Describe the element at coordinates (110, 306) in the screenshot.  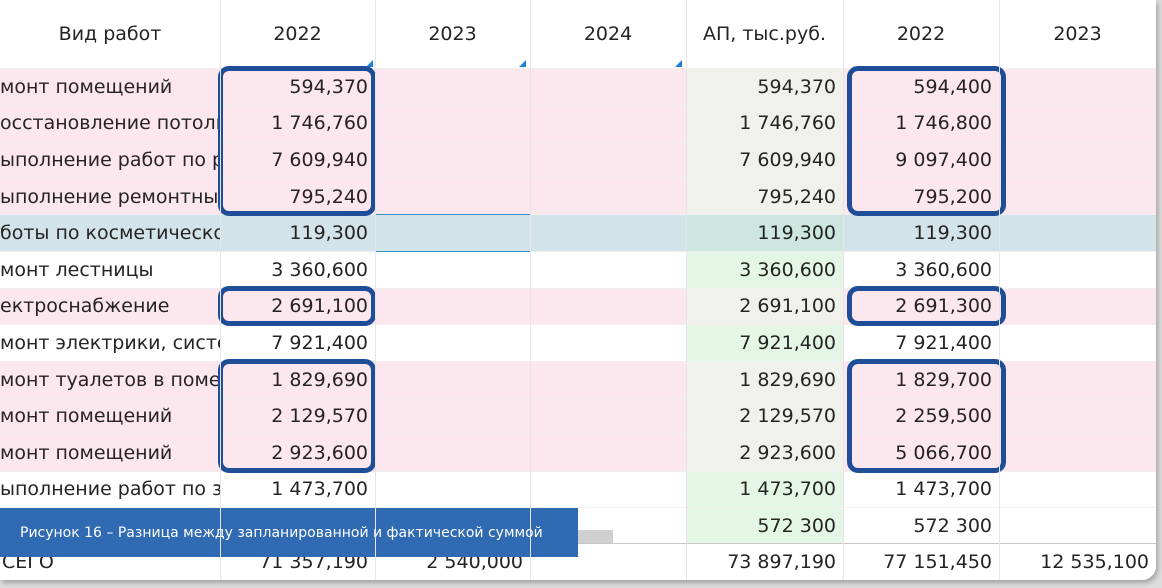
I see `row-label: ектроснабжение` at that location.